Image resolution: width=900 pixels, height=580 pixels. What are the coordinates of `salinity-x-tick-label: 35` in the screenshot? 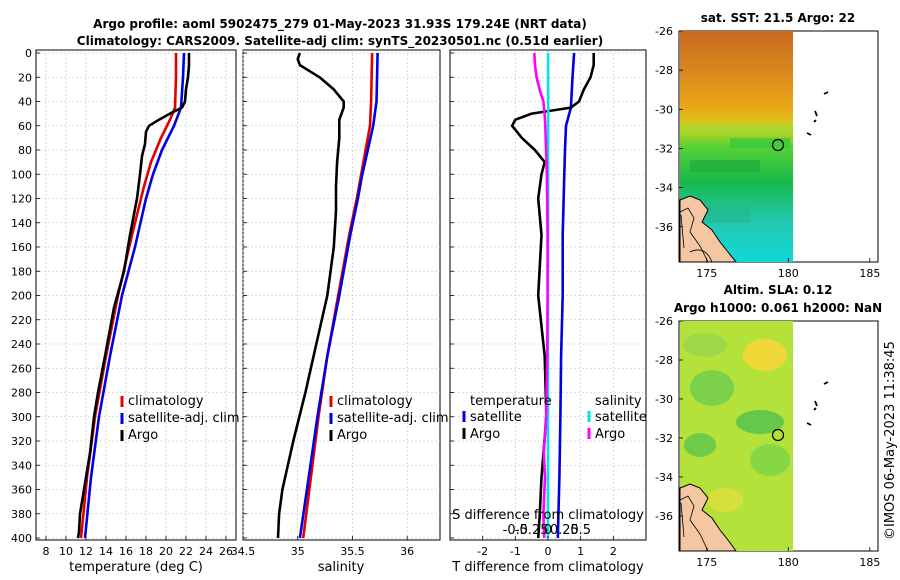 It's located at (298, 551).